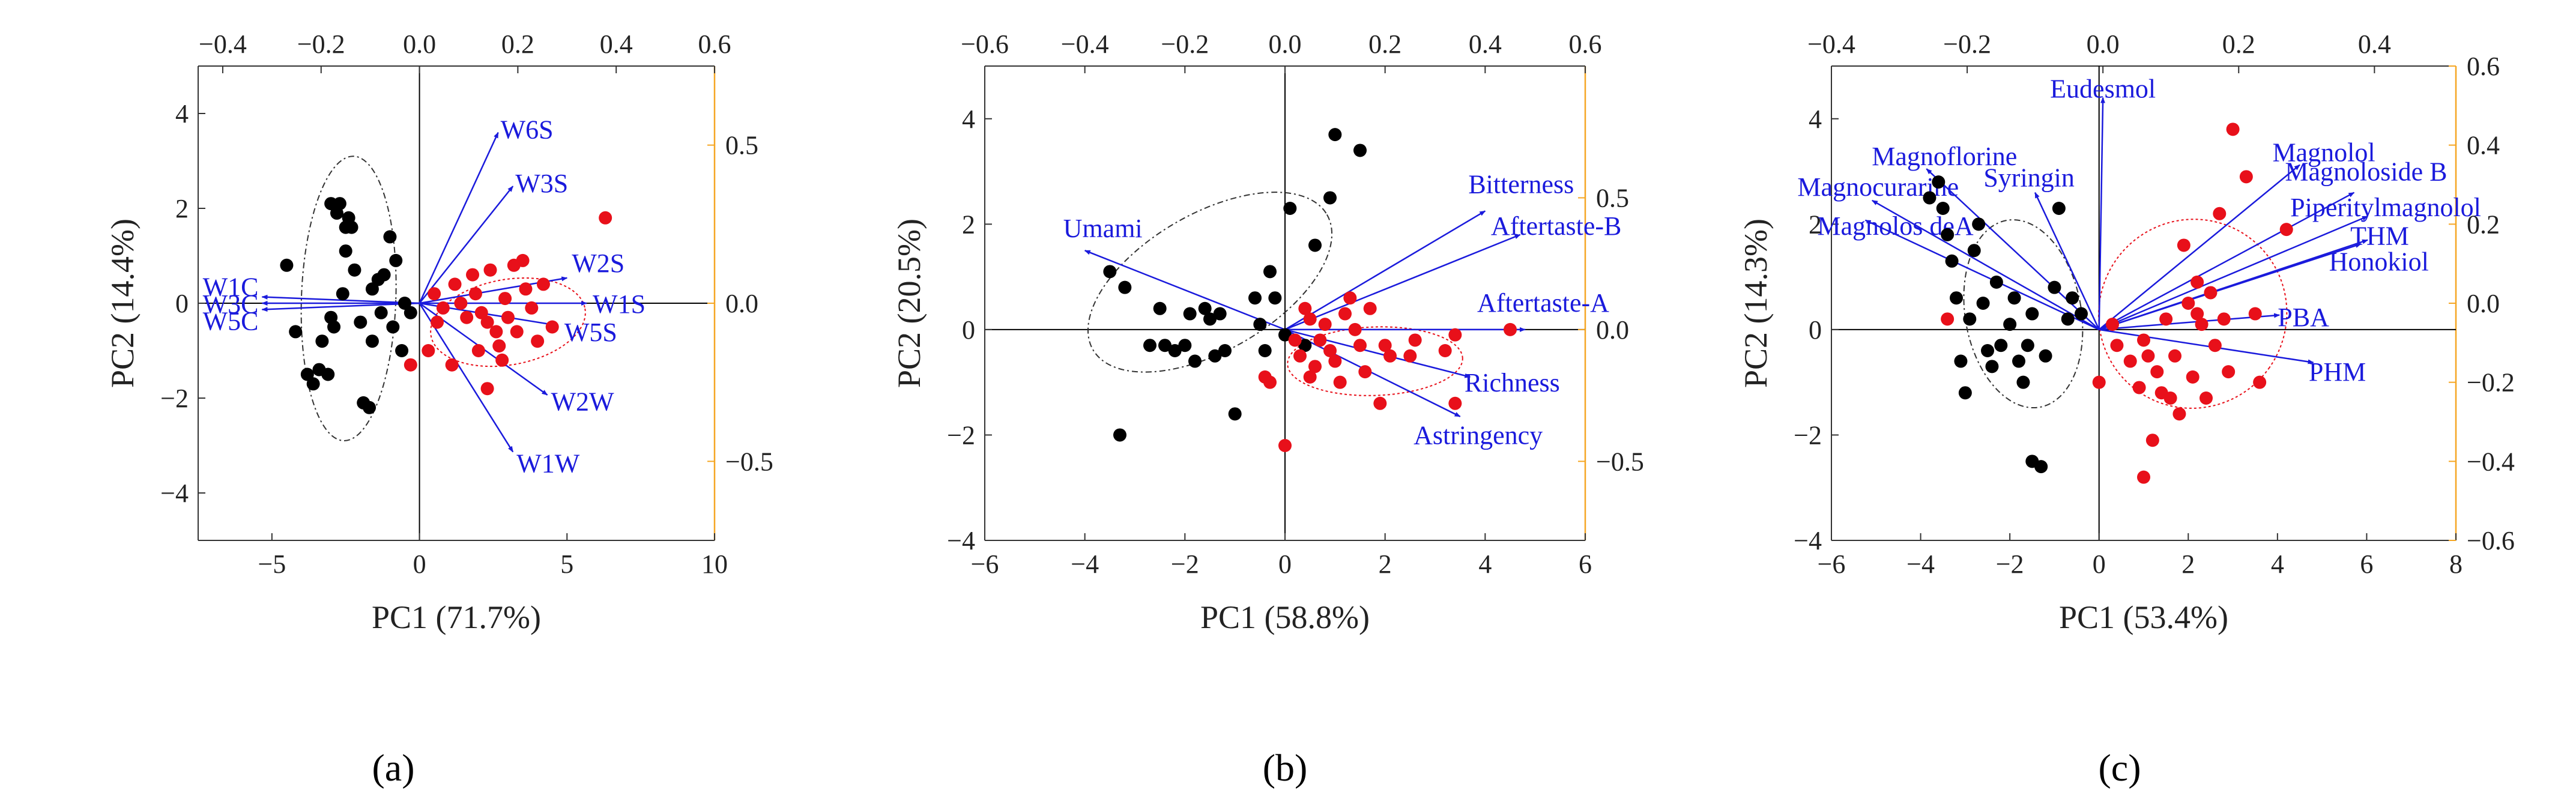  What do you see at coordinates (968, 224) in the screenshot?
I see `y-tick-label: 2` at bounding box center [968, 224].